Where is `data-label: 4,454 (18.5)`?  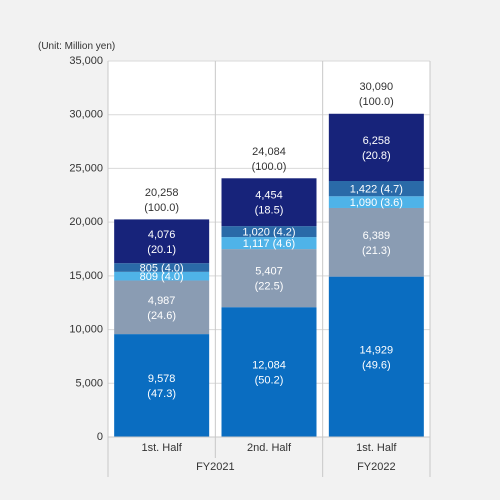 data-label: 4,454 (18.5) is located at coordinates (269, 203).